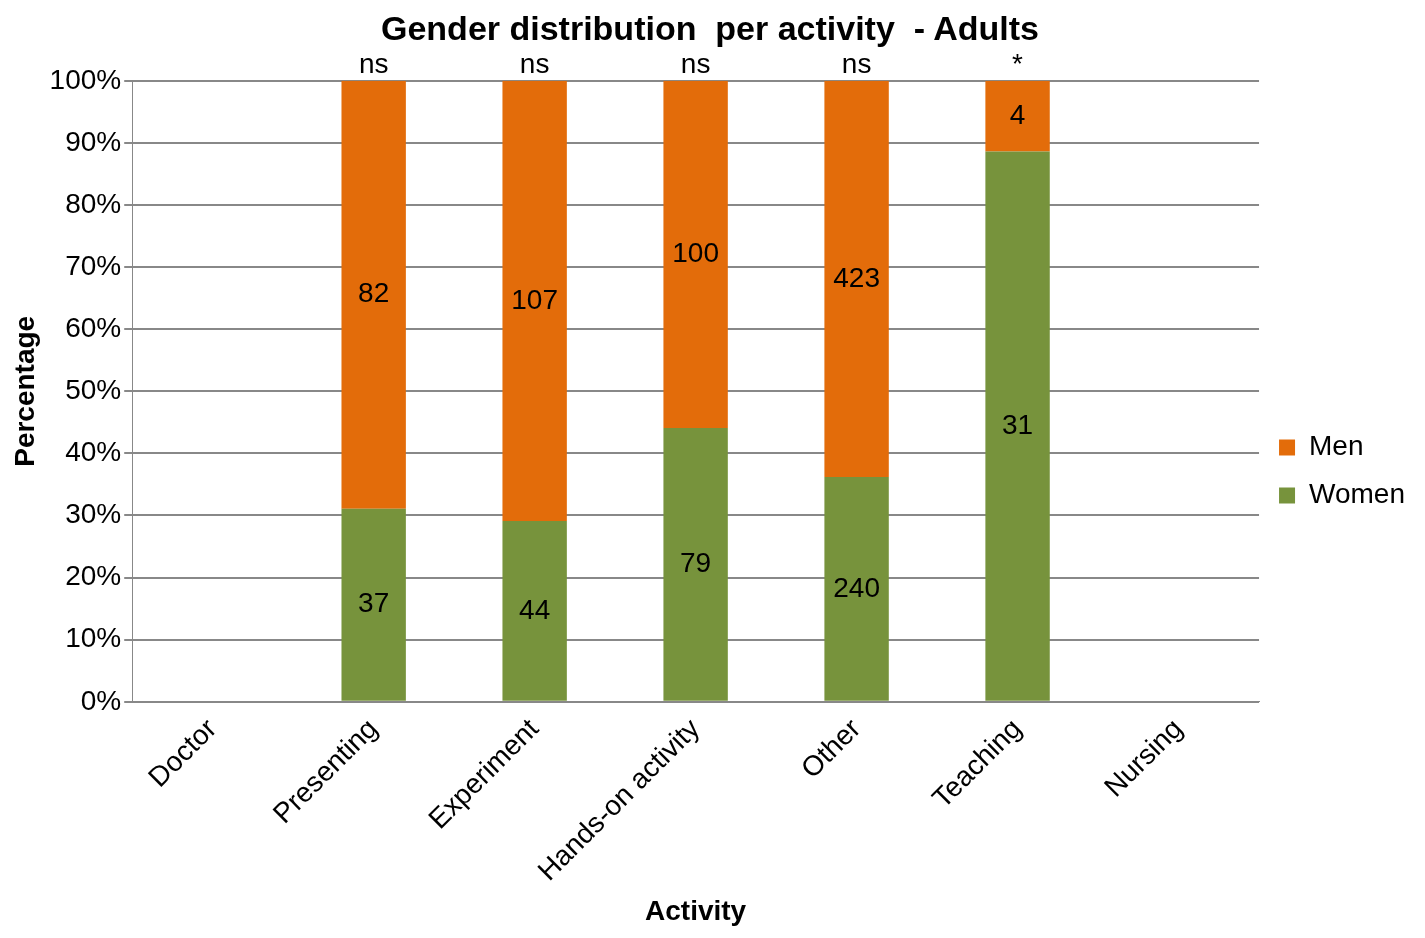  I want to click on y-tick-label: 80%, so click(93, 203).